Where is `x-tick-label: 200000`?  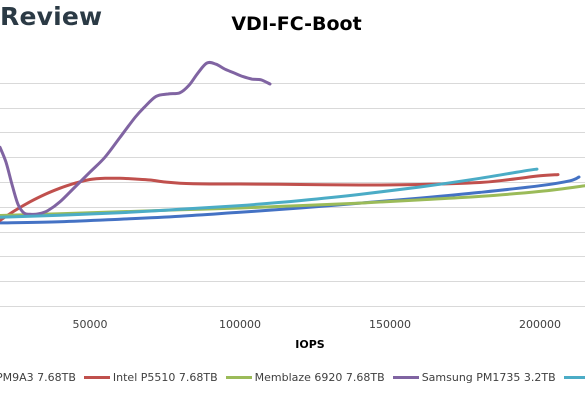
x-tick-label: 200000 is located at coordinates (540, 324).